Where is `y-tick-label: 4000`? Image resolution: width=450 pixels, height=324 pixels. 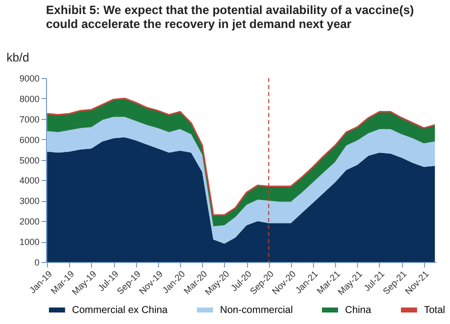
y-tick-label: 4000 is located at coordinates (29, 181).